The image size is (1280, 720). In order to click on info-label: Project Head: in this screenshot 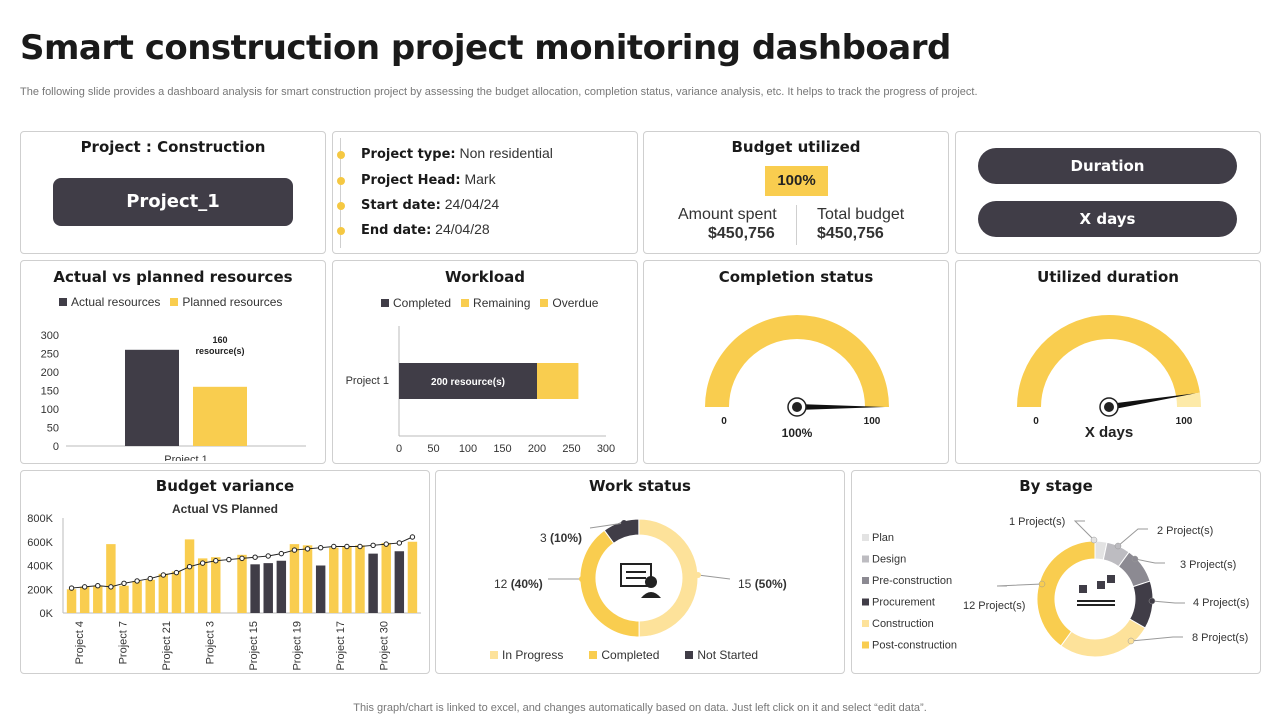, I will do `click(411, 180)`.